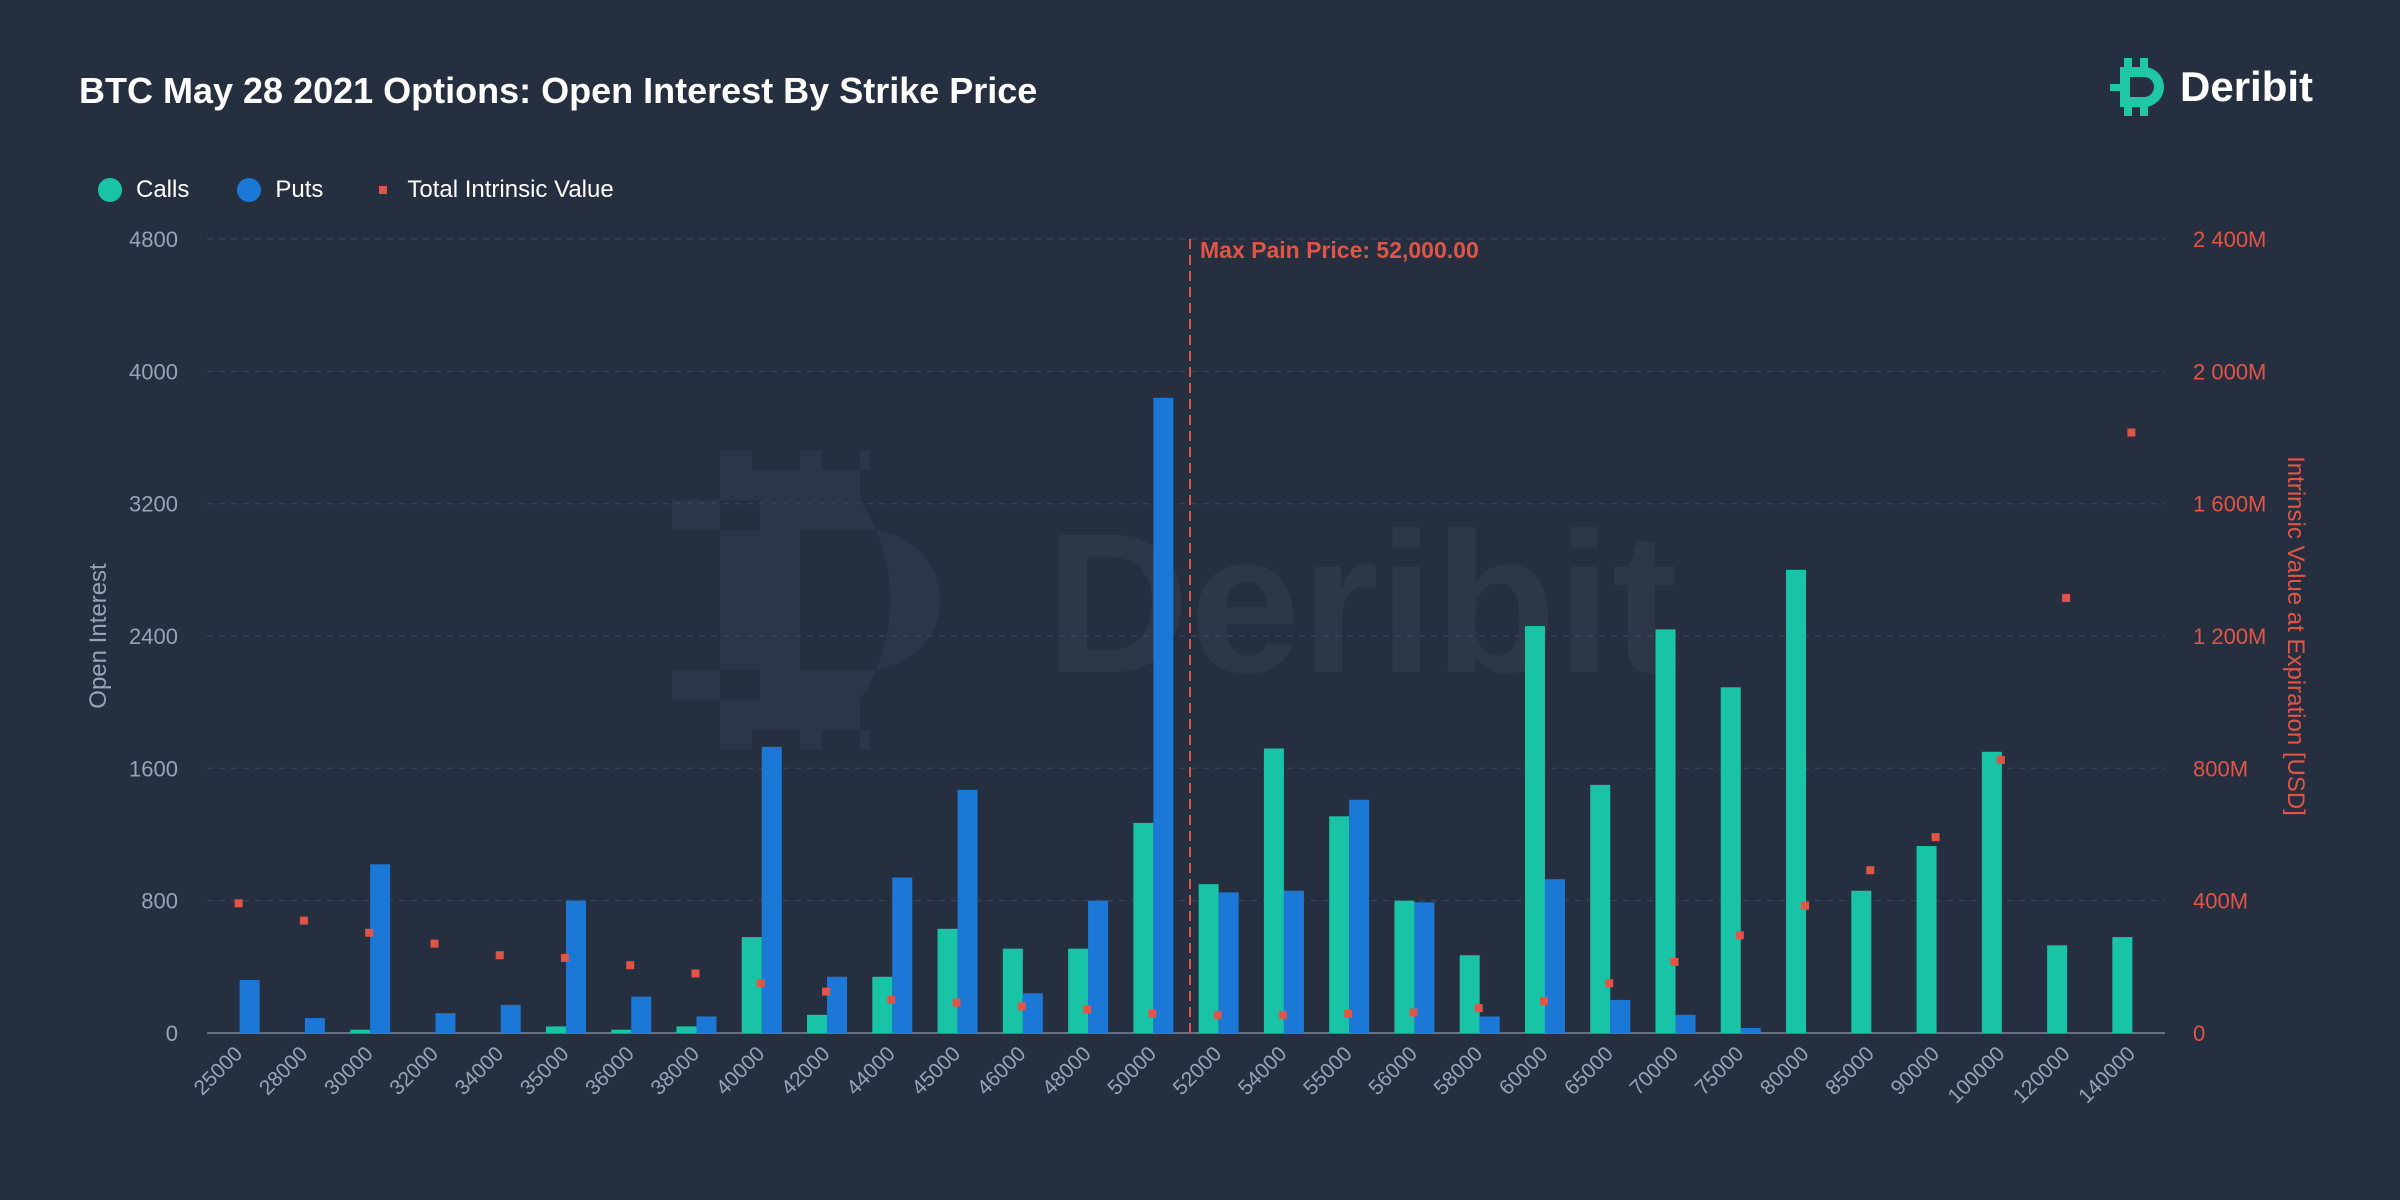 Image resolution: width=2400 pixels, height=1200 pixels. What do you see at coordinates (299, 189) in the screenshot?
I see `legend-label-puts: Puts` at bounding box center [299, 189].